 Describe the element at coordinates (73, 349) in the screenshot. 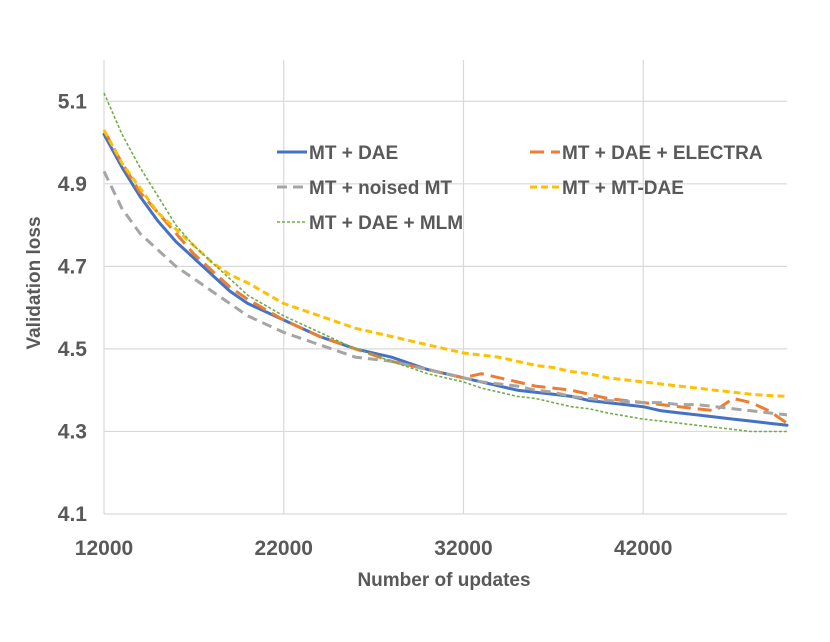

I see `y-tick-label: 4.5` at that location.